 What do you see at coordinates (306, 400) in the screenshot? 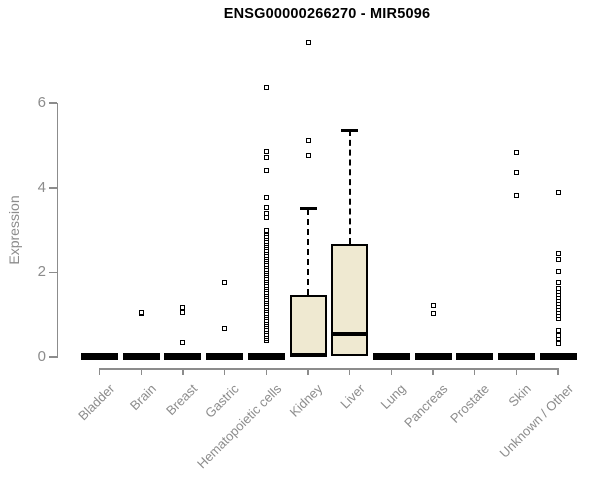
I see `x-category-label: Kidney` at bounding box center [306, 400].